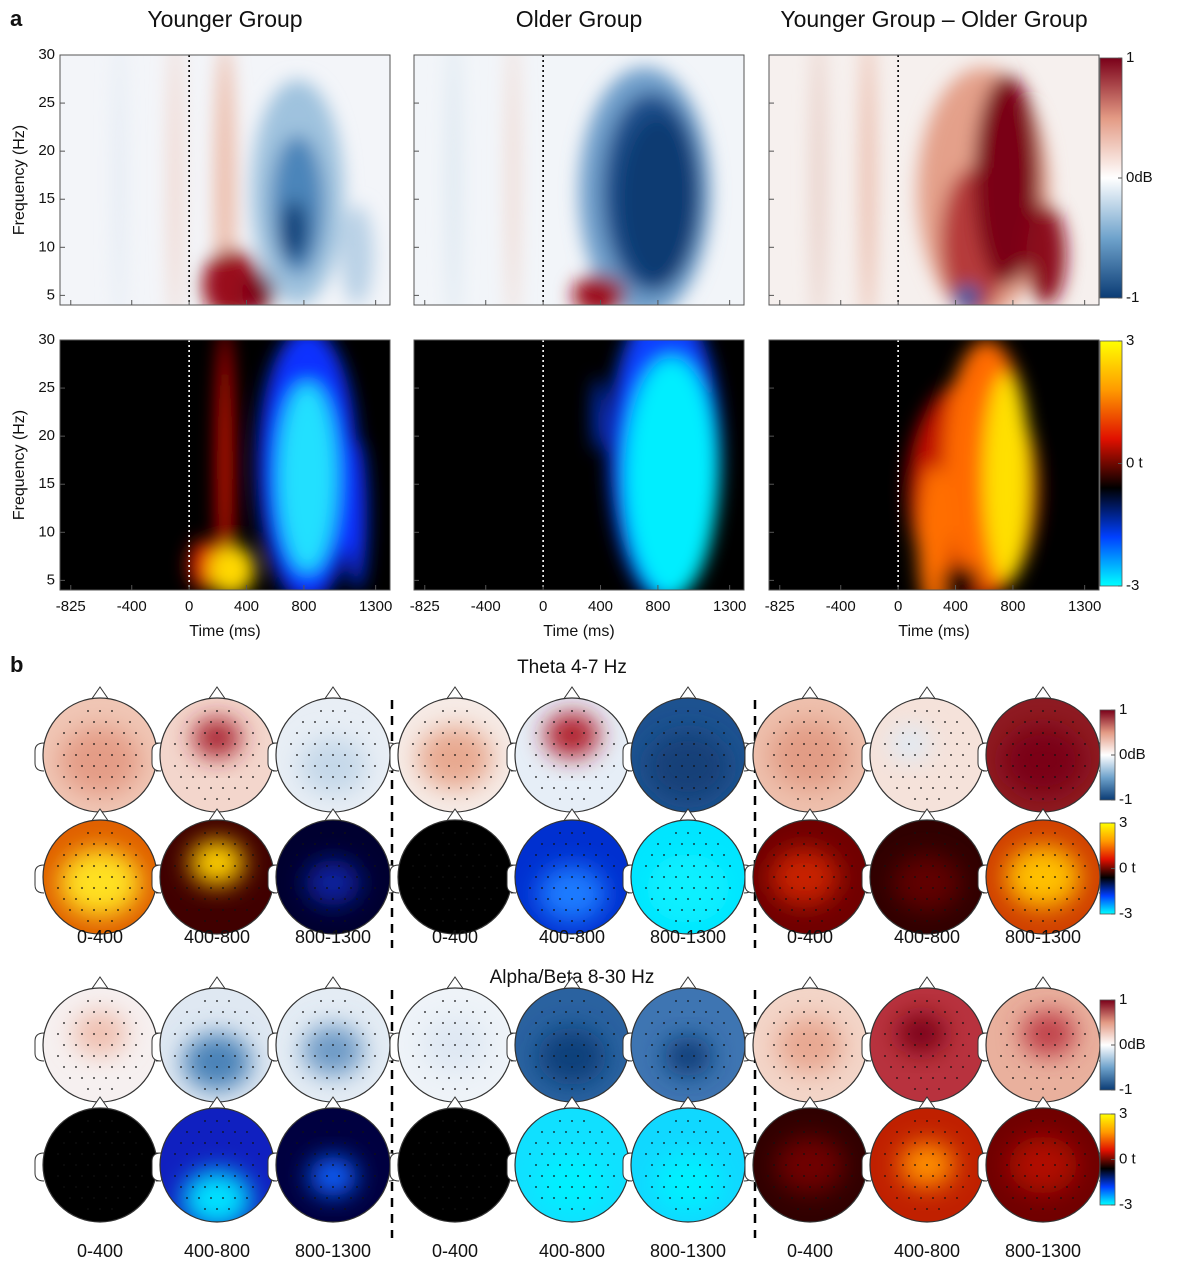  What do you see at coordinates (810, 937) in the screenshot?
I see `time-window-label: 0-400` at bounding box center [810, 937].